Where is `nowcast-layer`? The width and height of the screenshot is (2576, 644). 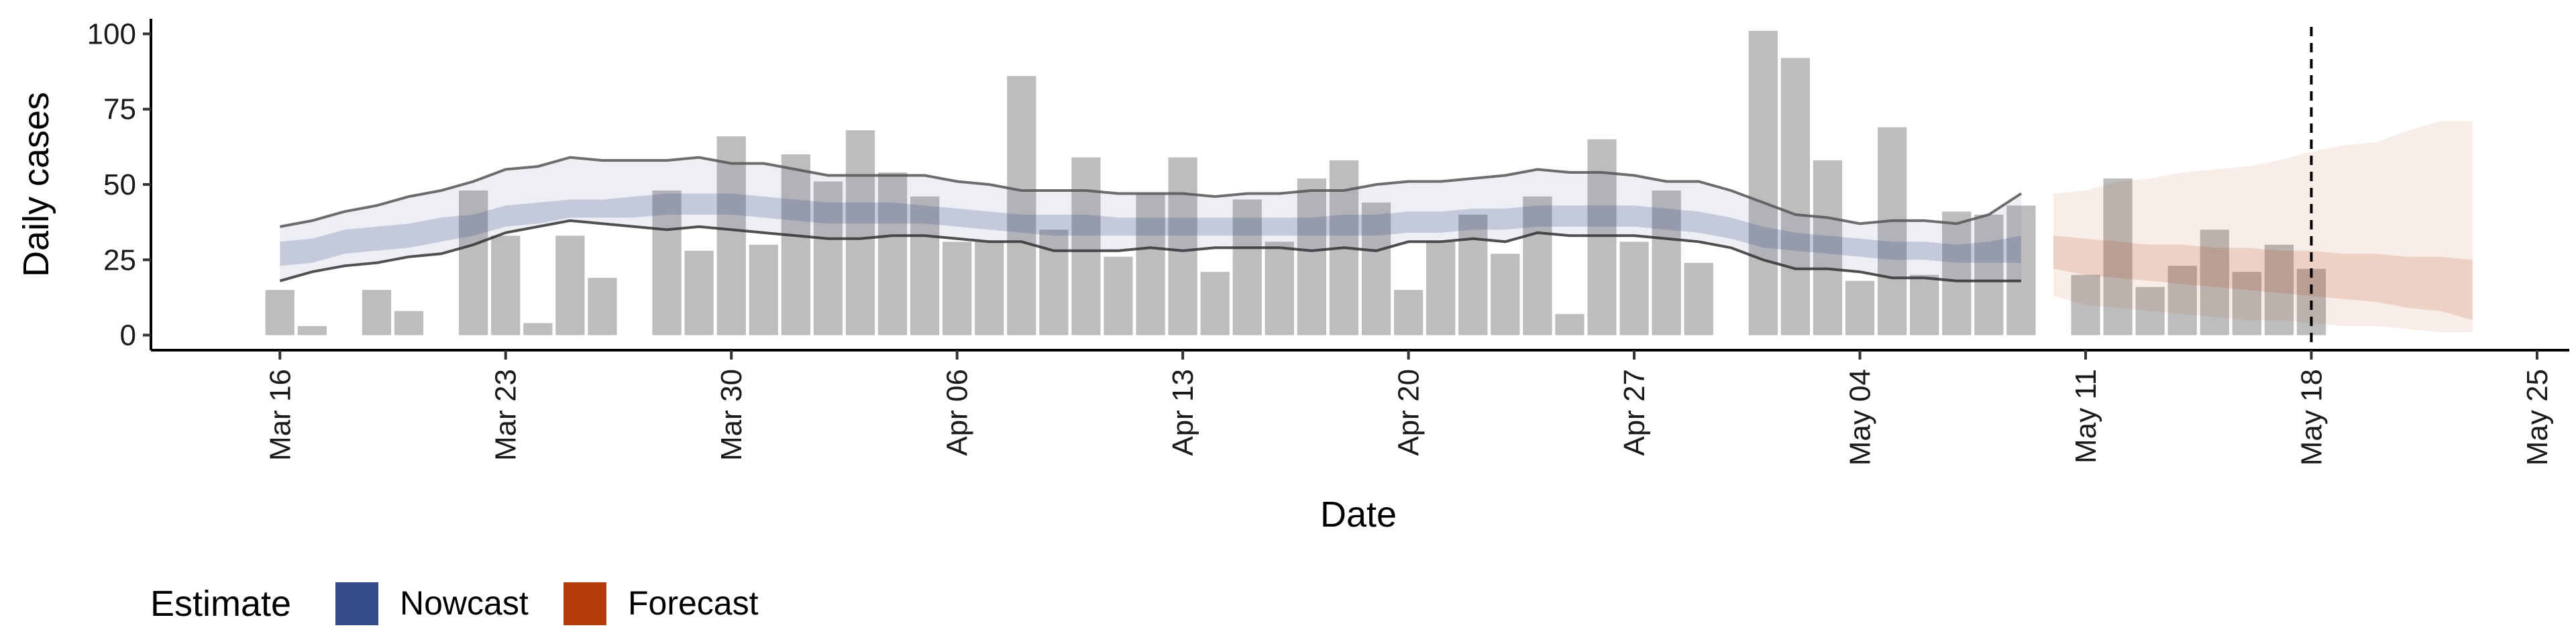
nowcast-layer is located at coordinates (1150, 219).